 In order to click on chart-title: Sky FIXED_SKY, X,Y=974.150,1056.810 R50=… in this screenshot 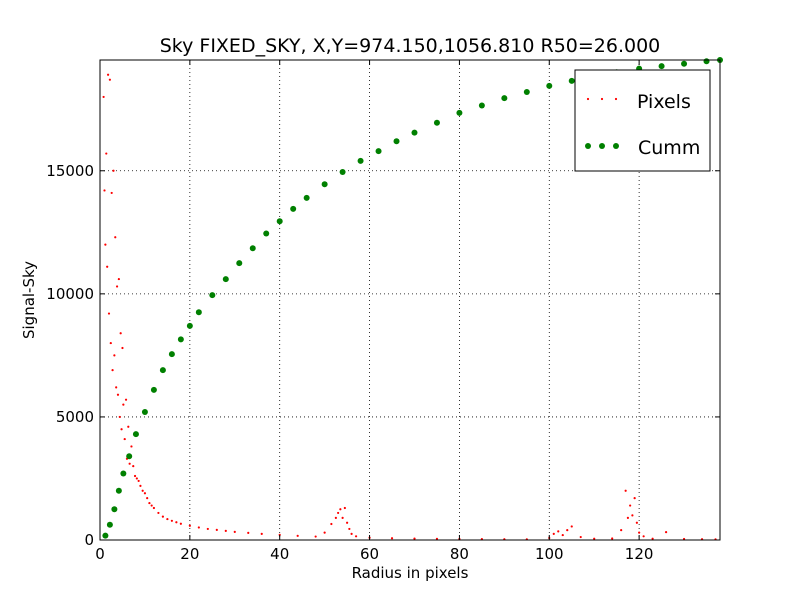, I will do `click(410, 46)`.